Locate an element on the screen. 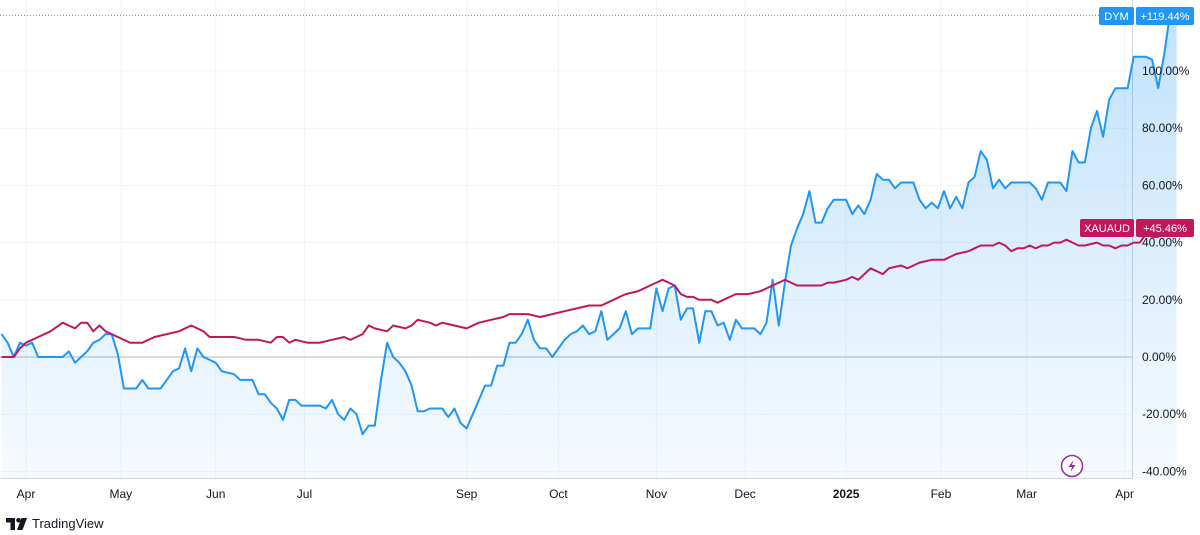 The image size is (1200, 535). y-tick-label: 80.00% is located at coordinates (1162, 128).